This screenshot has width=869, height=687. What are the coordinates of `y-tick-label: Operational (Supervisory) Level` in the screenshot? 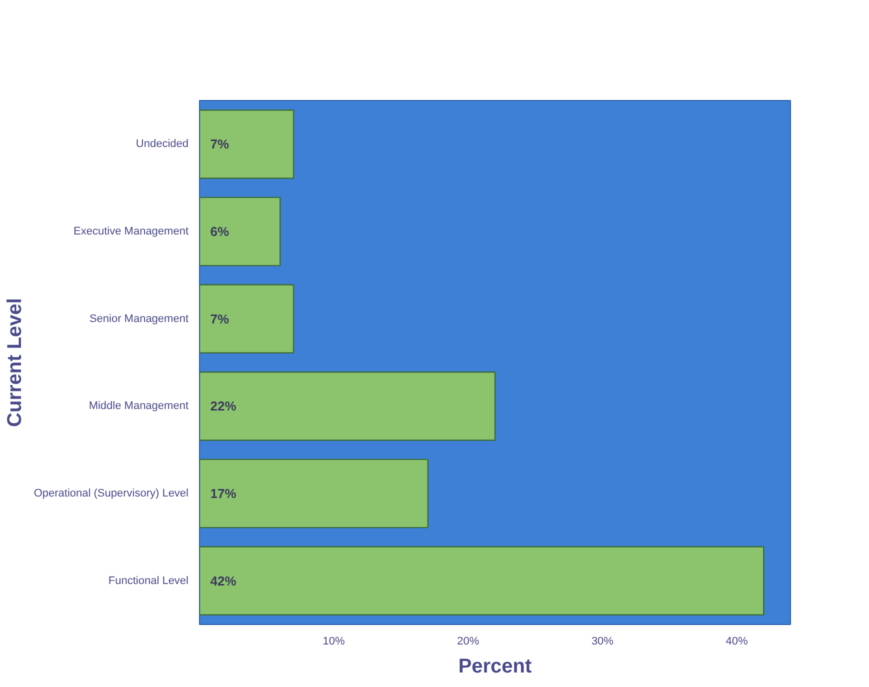 It's located at (111, 494).